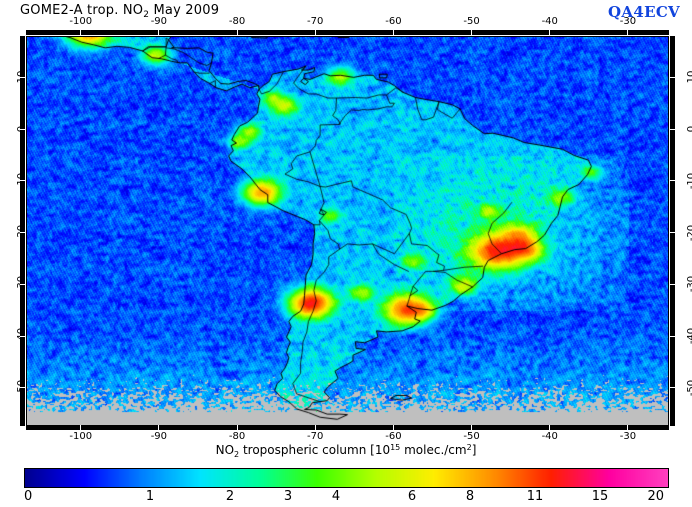  I want to click on x-tick-label-bottom-7: -30, so click(628, 436).